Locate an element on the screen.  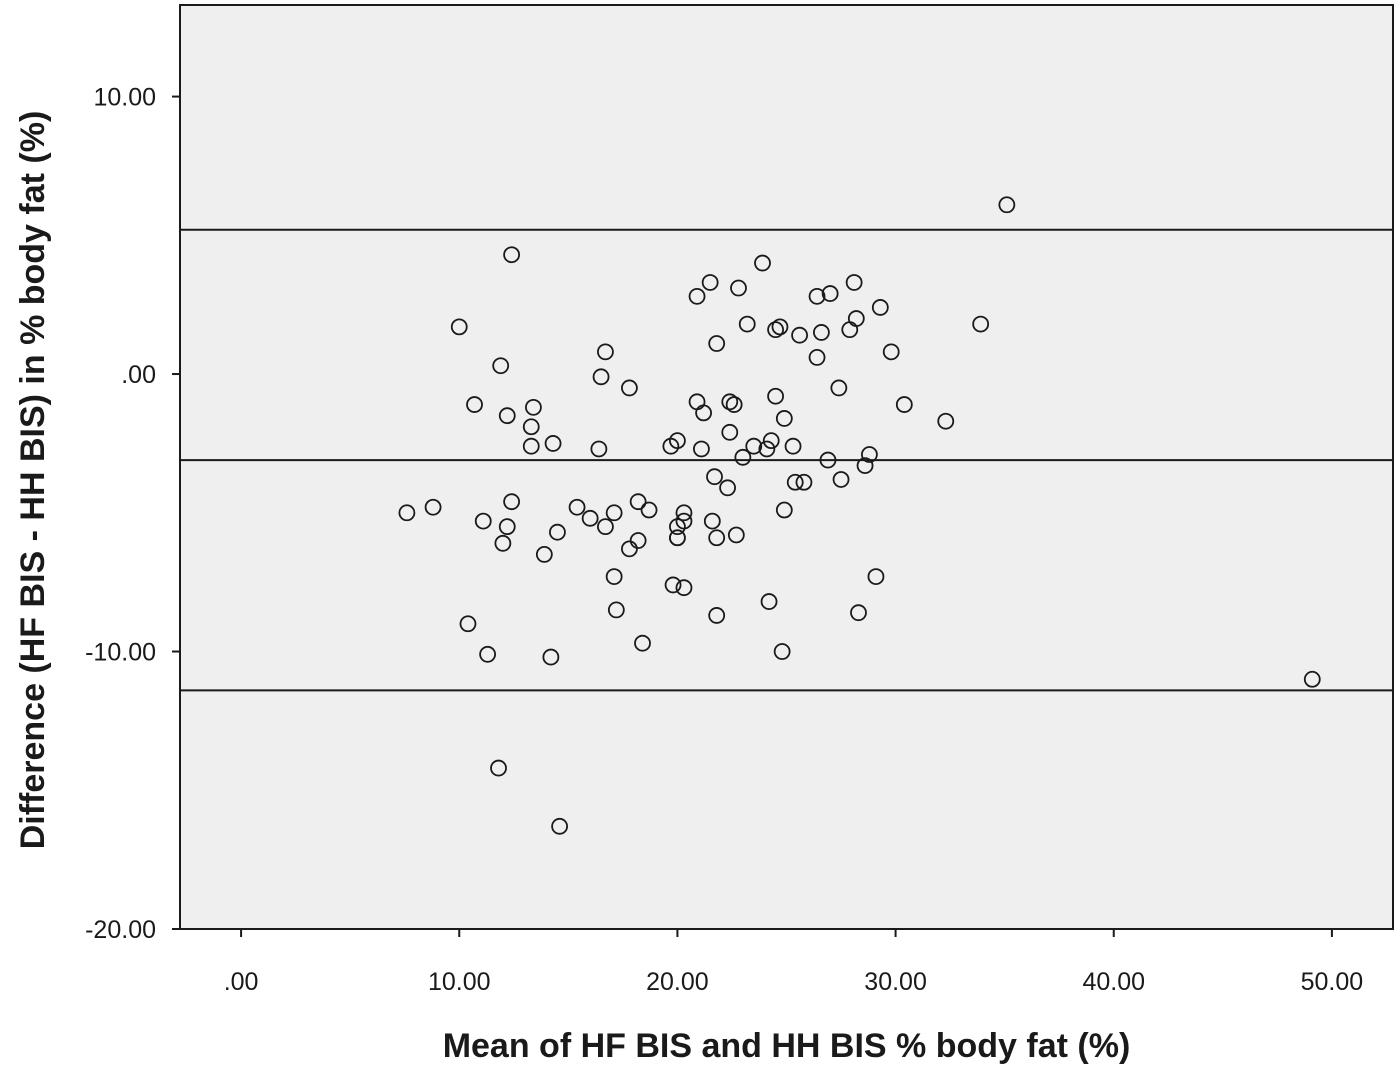
x-tick-label: 20.00 is located at coordinates (677, 982).